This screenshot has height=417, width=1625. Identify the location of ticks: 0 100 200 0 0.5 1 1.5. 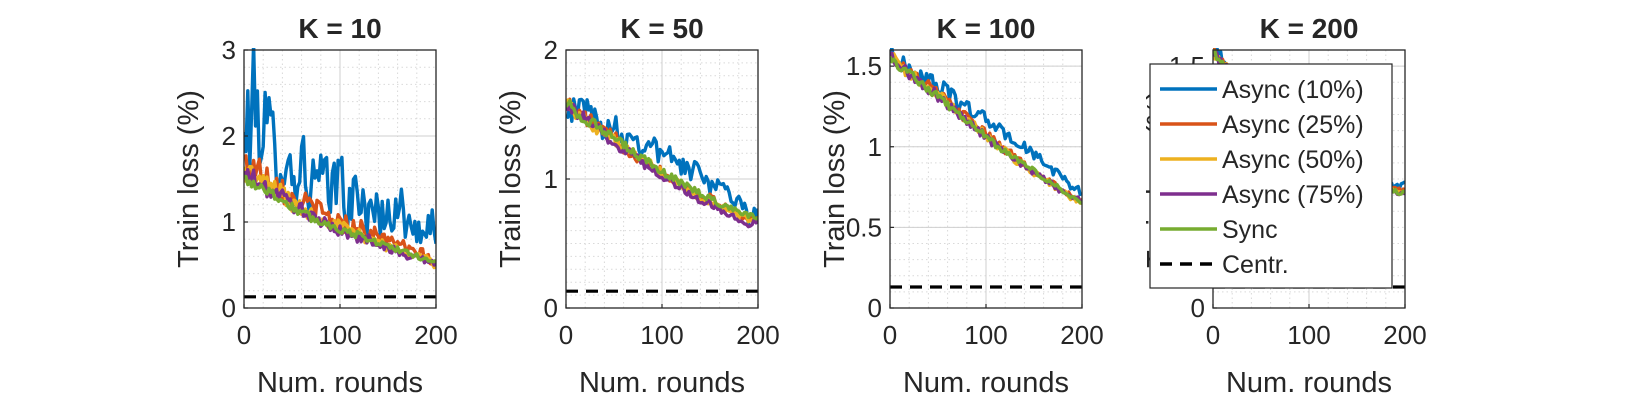
(975, 200).